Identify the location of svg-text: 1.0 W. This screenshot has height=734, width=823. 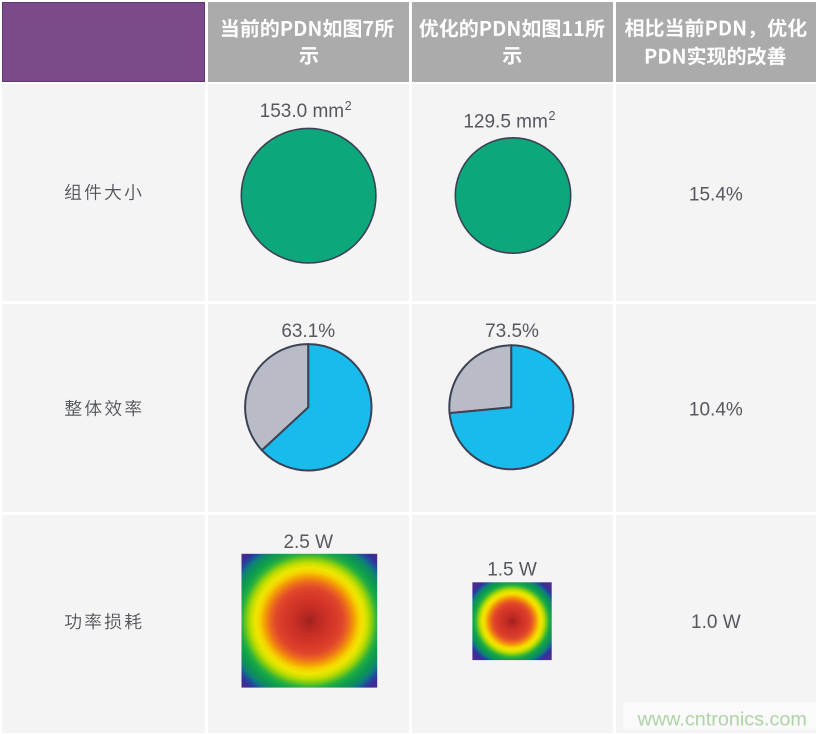
(716, 622).